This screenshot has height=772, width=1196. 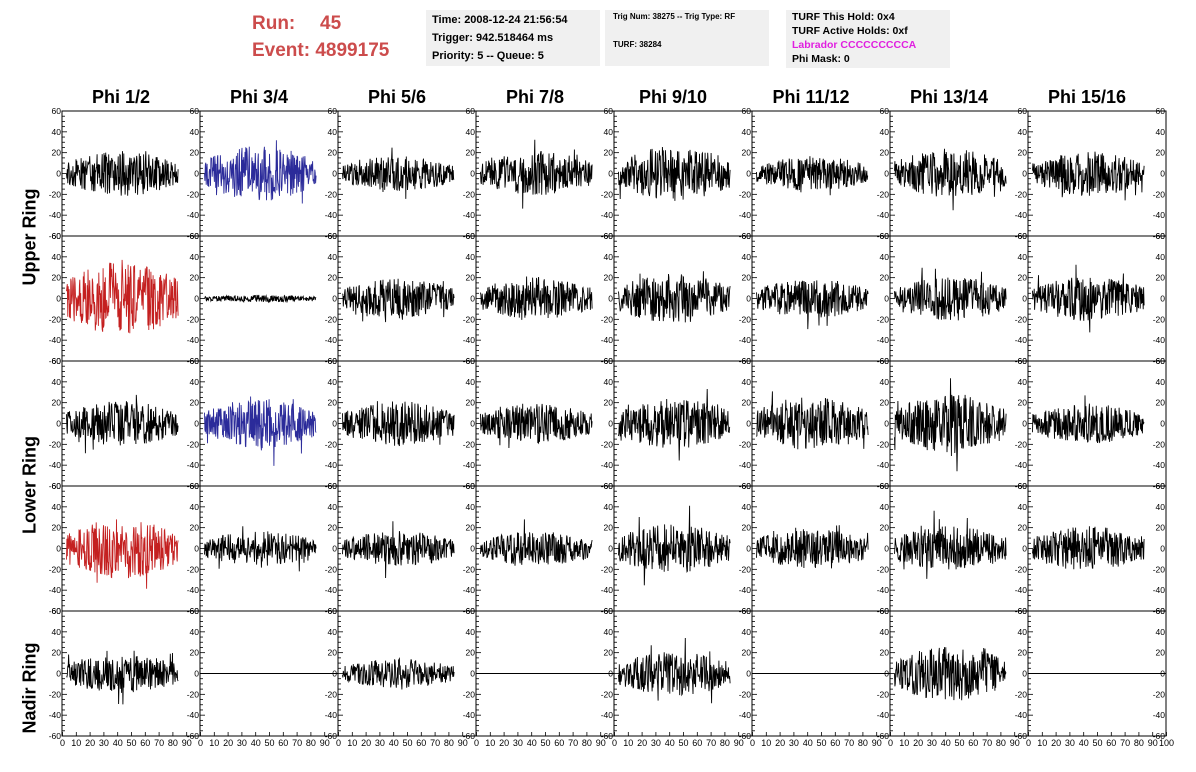 I want to click on turf-active-text: TURF Active Holds: 0xf, so click(x=850, y=31).